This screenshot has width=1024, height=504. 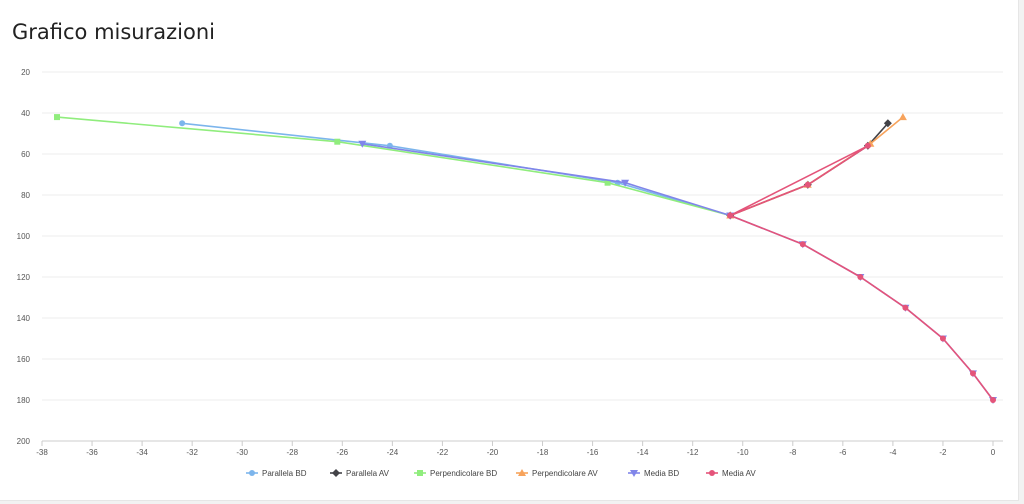 What do you see at coordinates (113, 32) in the screenshot?
I see `chart-title: Grafico misurazioni` at bounding box center [113, 32].